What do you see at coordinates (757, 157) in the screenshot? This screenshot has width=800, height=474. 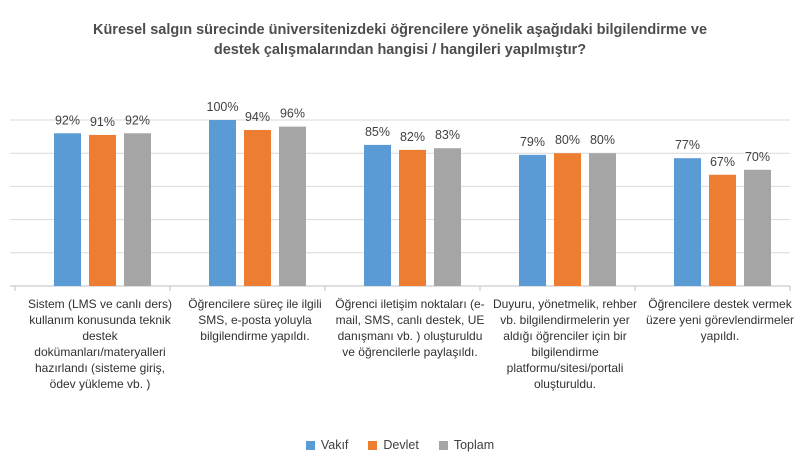 I see `data-label: 70%` at bounding box center [757, 157].